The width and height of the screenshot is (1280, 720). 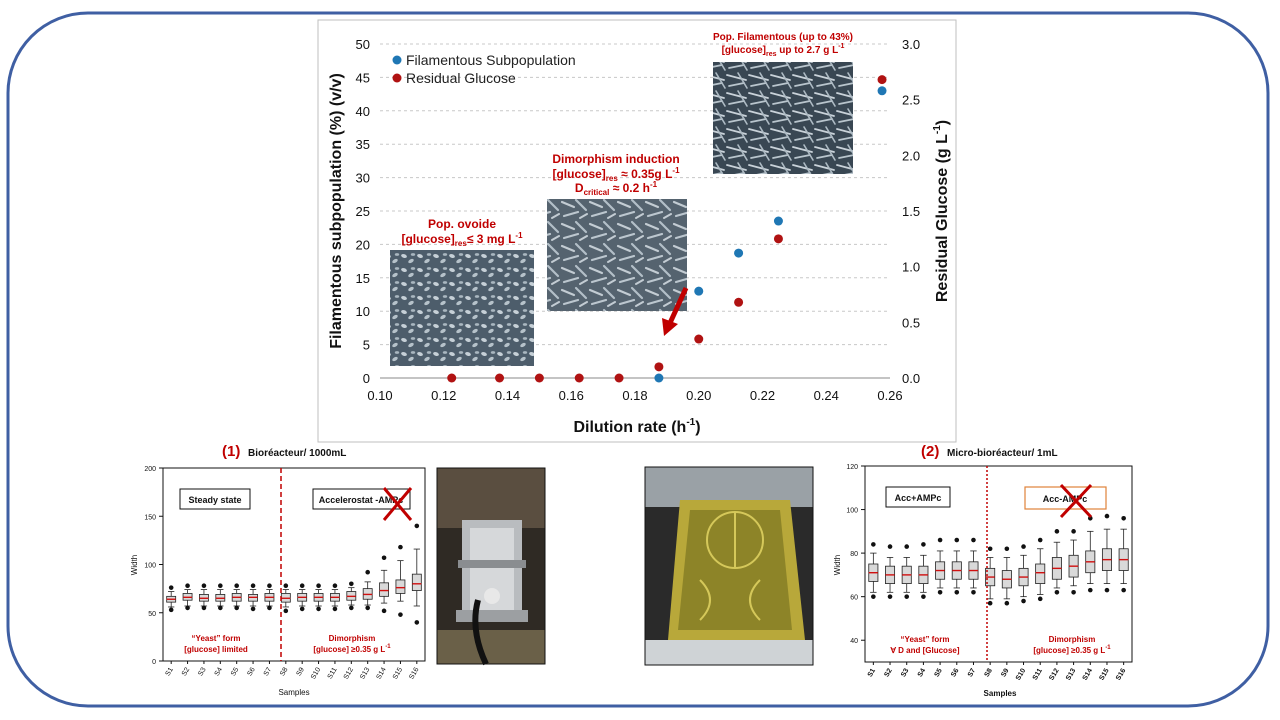 I want to click on boxplot2-y-axis-title: Width, so click(x=837, y=565).